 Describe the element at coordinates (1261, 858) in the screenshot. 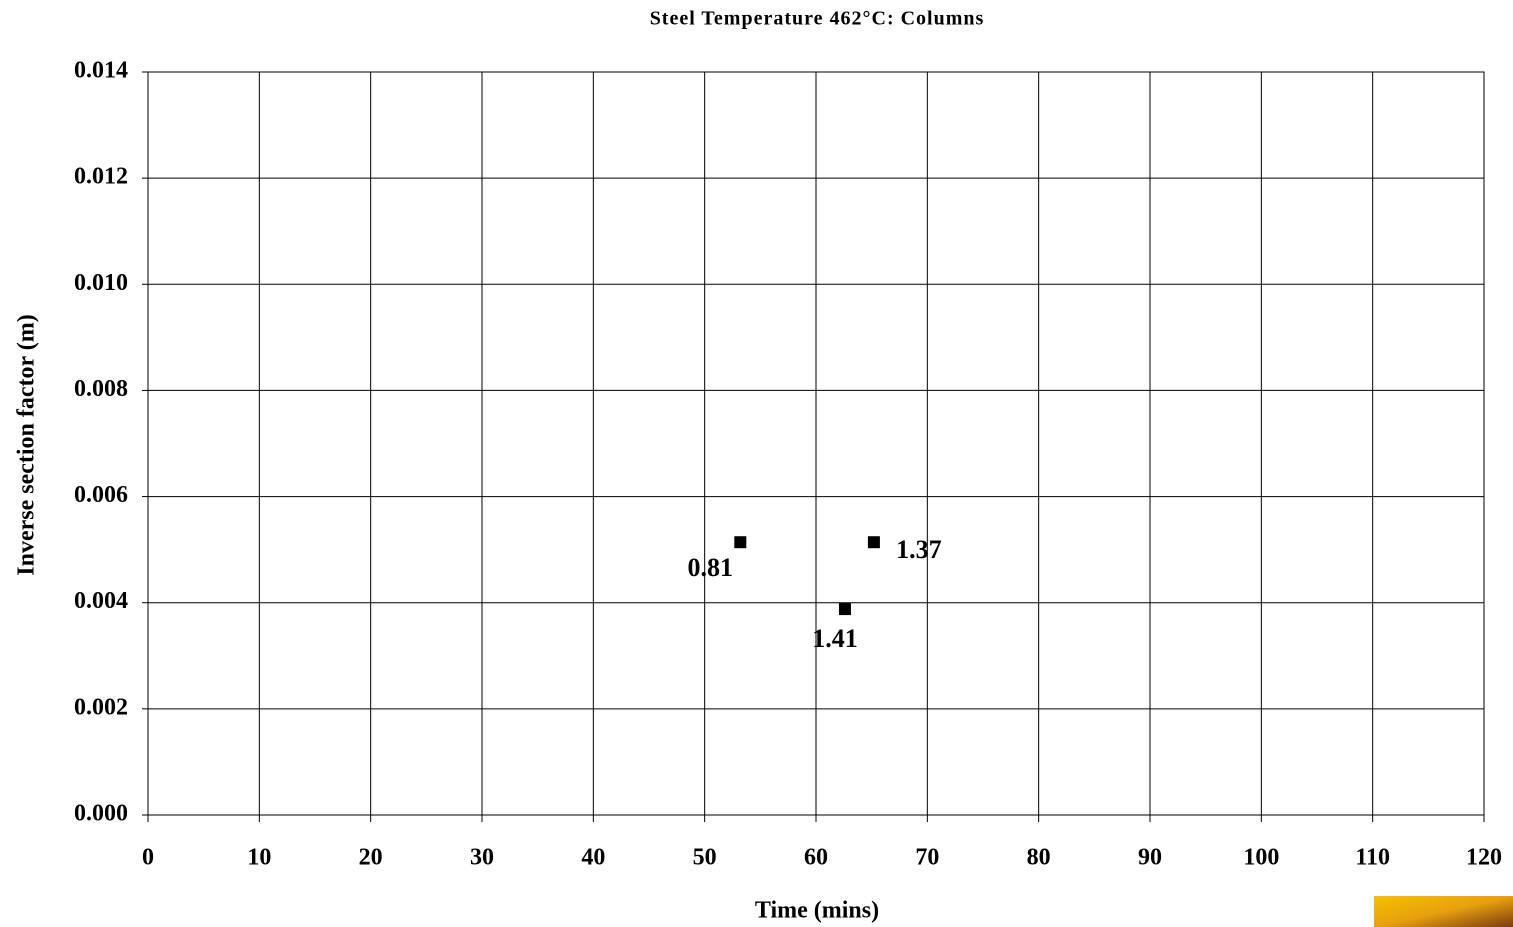

I see `x-tick-label: 100` at that location.